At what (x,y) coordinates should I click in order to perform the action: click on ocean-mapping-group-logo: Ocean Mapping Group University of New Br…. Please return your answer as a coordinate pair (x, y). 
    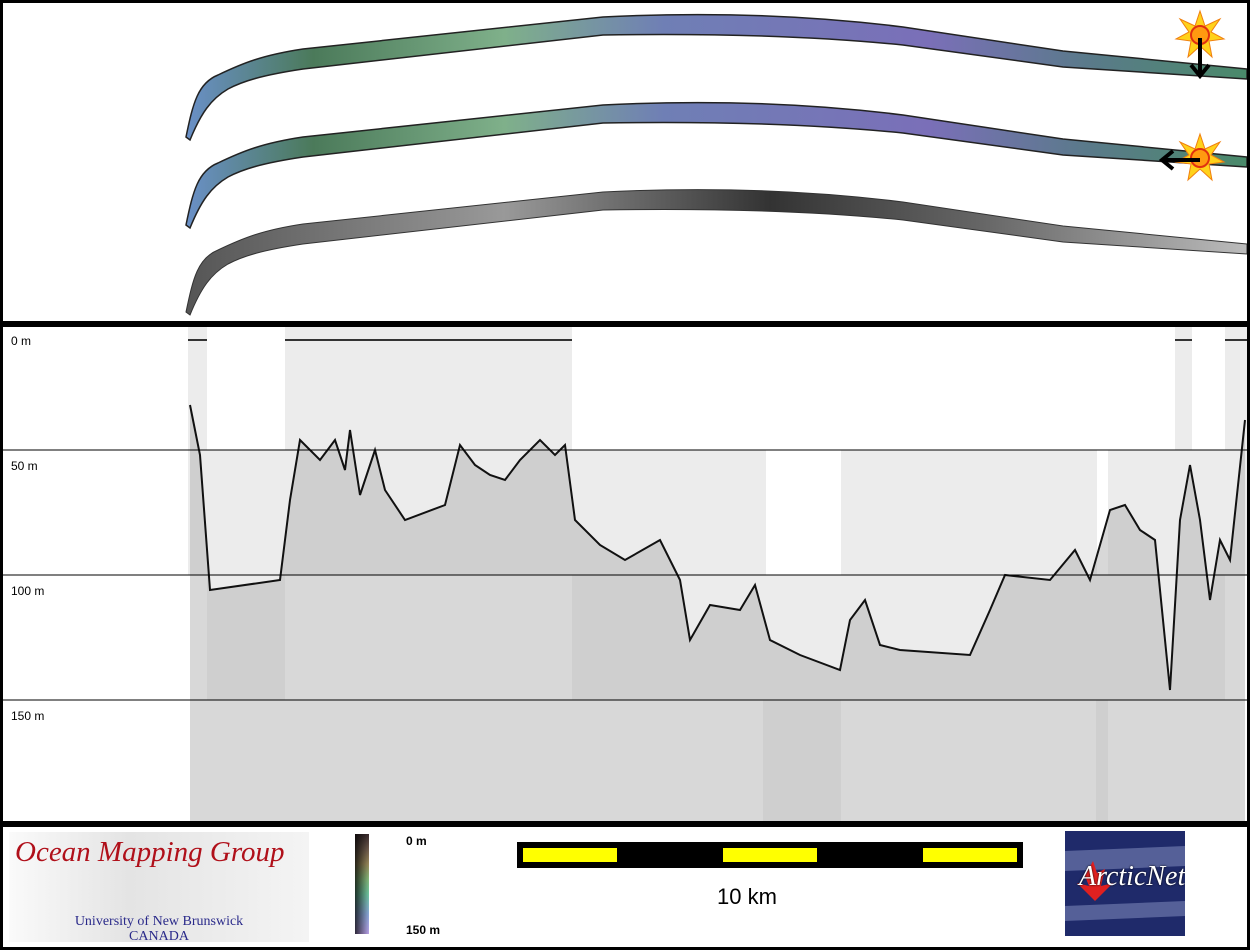
    Looking at the image, I should click on (159, 888).